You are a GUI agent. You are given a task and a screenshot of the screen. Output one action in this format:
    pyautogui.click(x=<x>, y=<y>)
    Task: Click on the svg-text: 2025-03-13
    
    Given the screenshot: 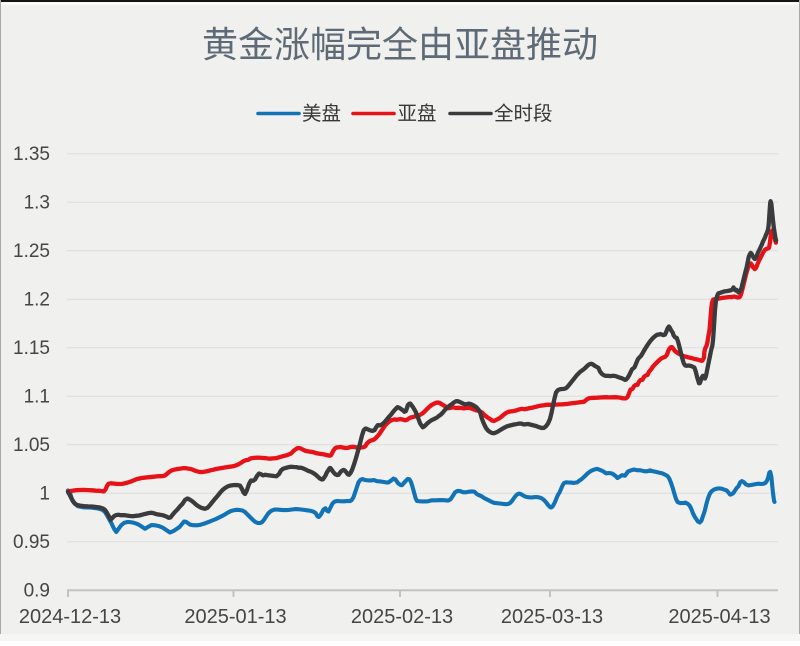 What is the action you would take?
    pyautogui.click(x=552, y=617)
    